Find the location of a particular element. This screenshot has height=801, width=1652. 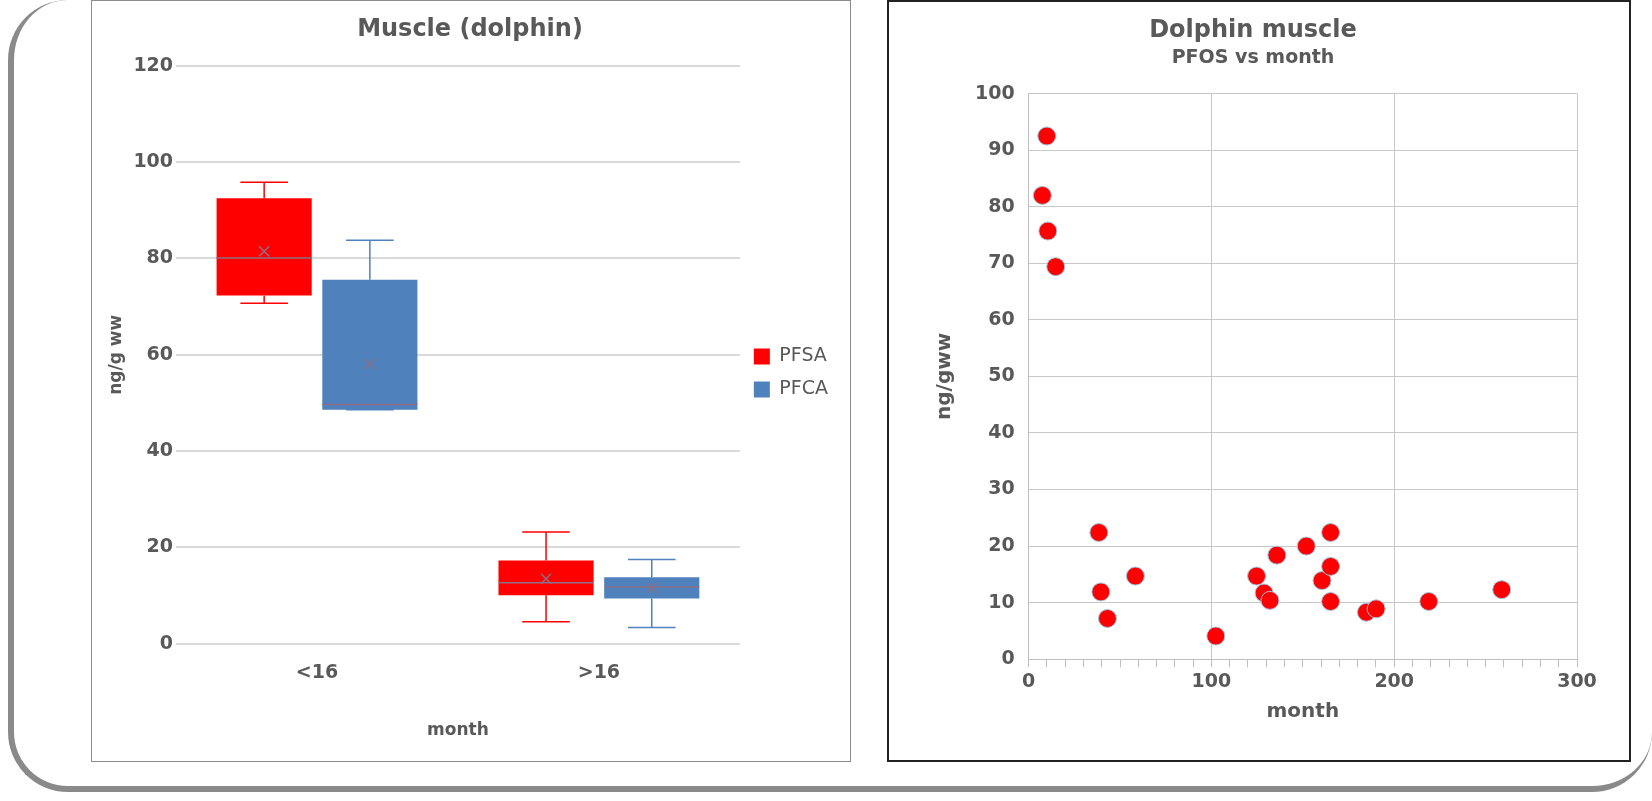

y-tick-label: 50 is located at coordinates (1001, 374).